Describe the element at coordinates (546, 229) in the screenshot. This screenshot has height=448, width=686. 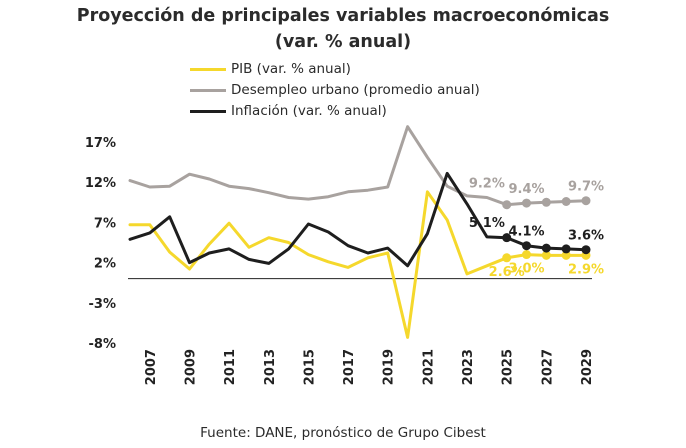
I see `series-markers` at that location.